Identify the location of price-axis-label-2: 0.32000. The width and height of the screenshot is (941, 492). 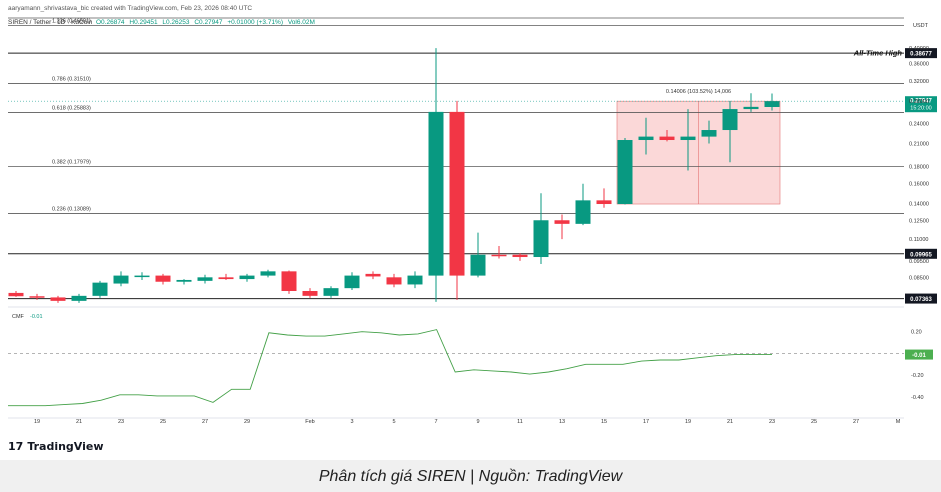
(919, 82).